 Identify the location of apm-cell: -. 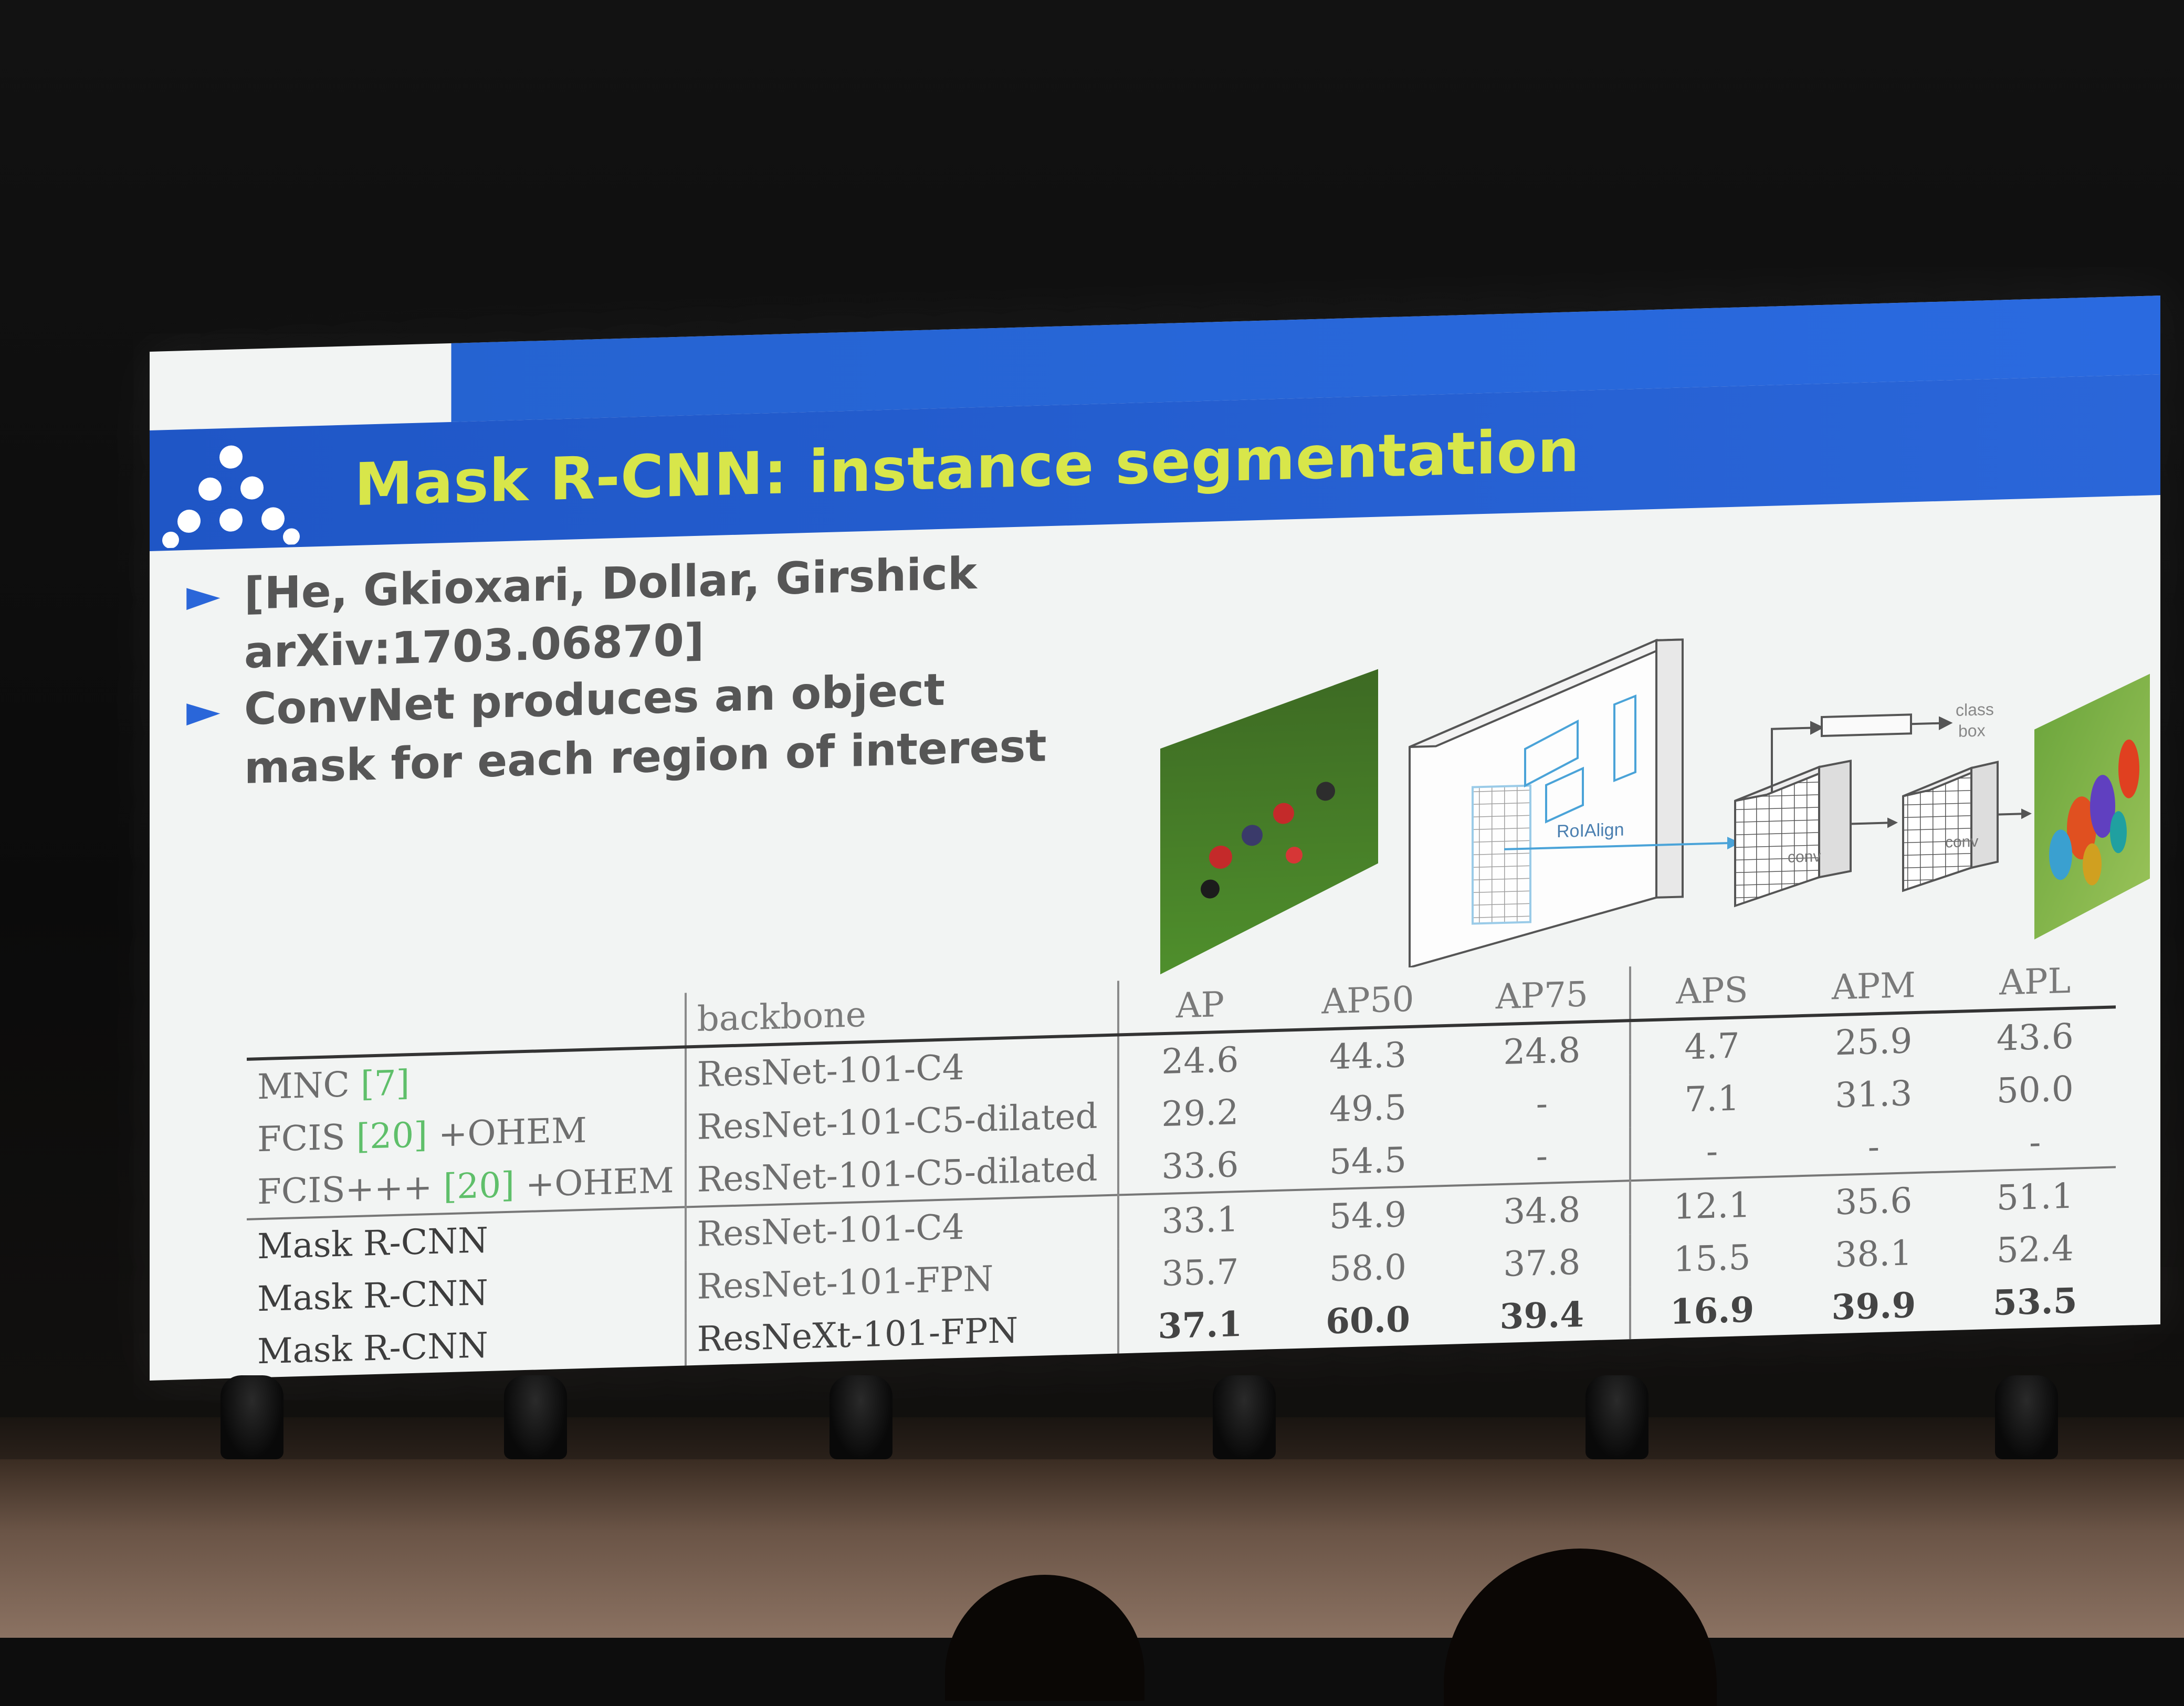
(1873, 1146).